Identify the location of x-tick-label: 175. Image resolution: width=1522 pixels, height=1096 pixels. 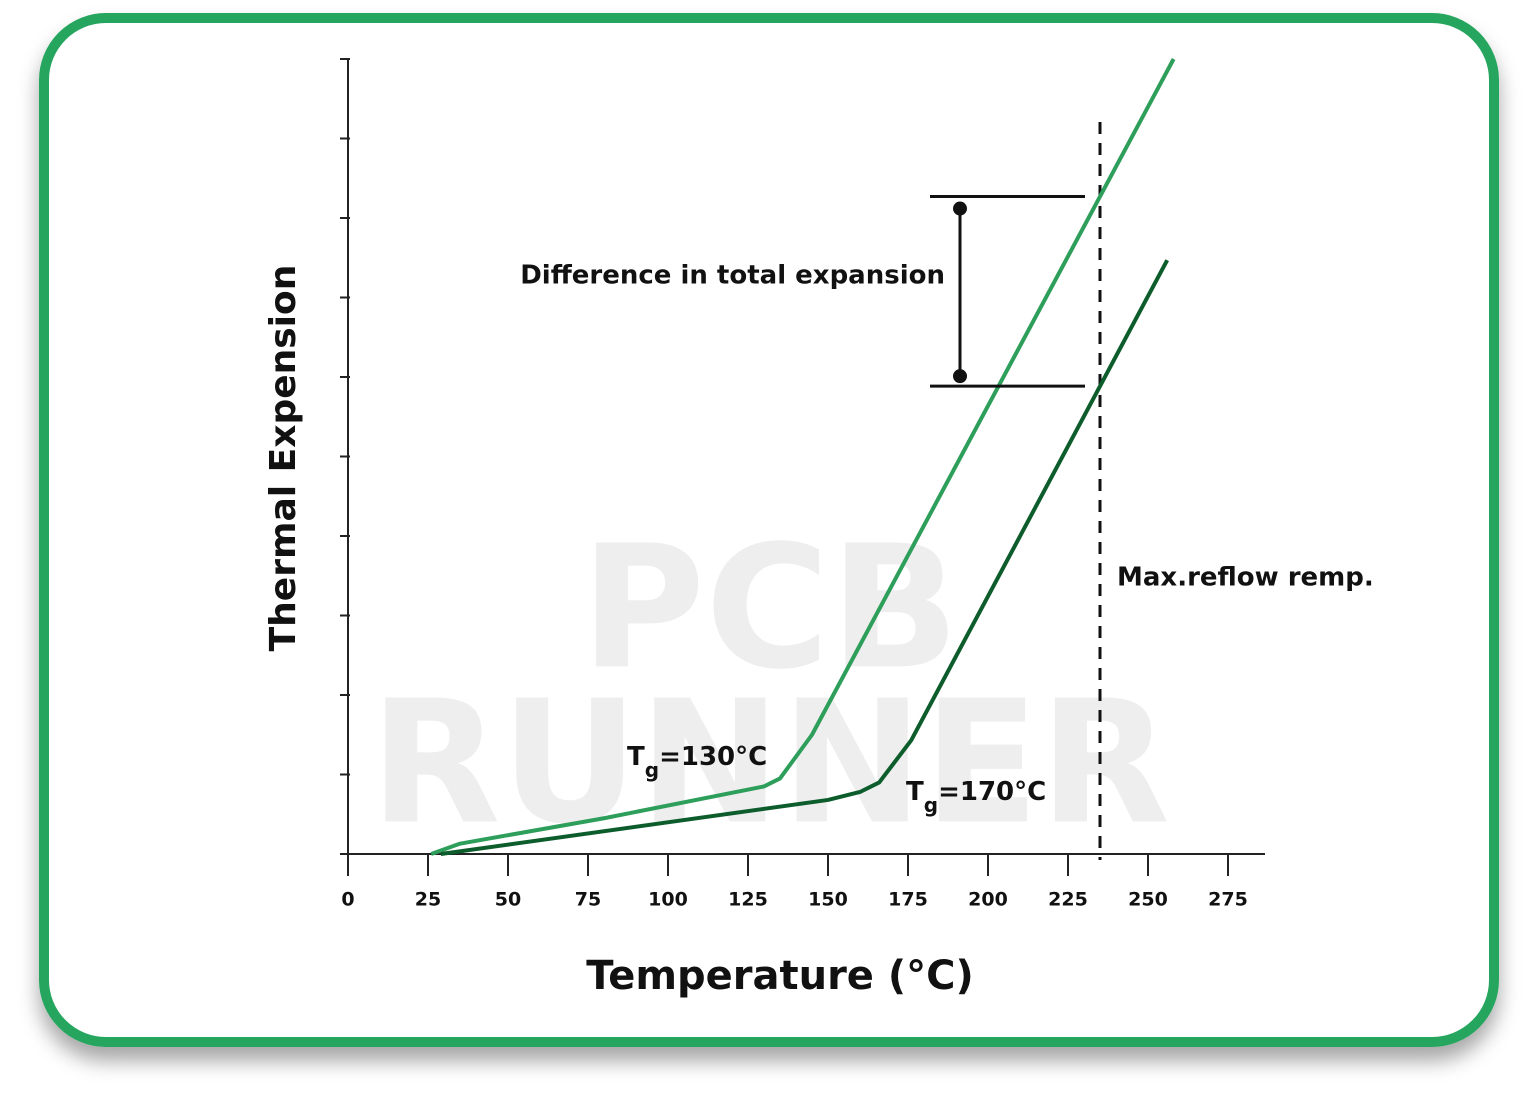
(908, 900).